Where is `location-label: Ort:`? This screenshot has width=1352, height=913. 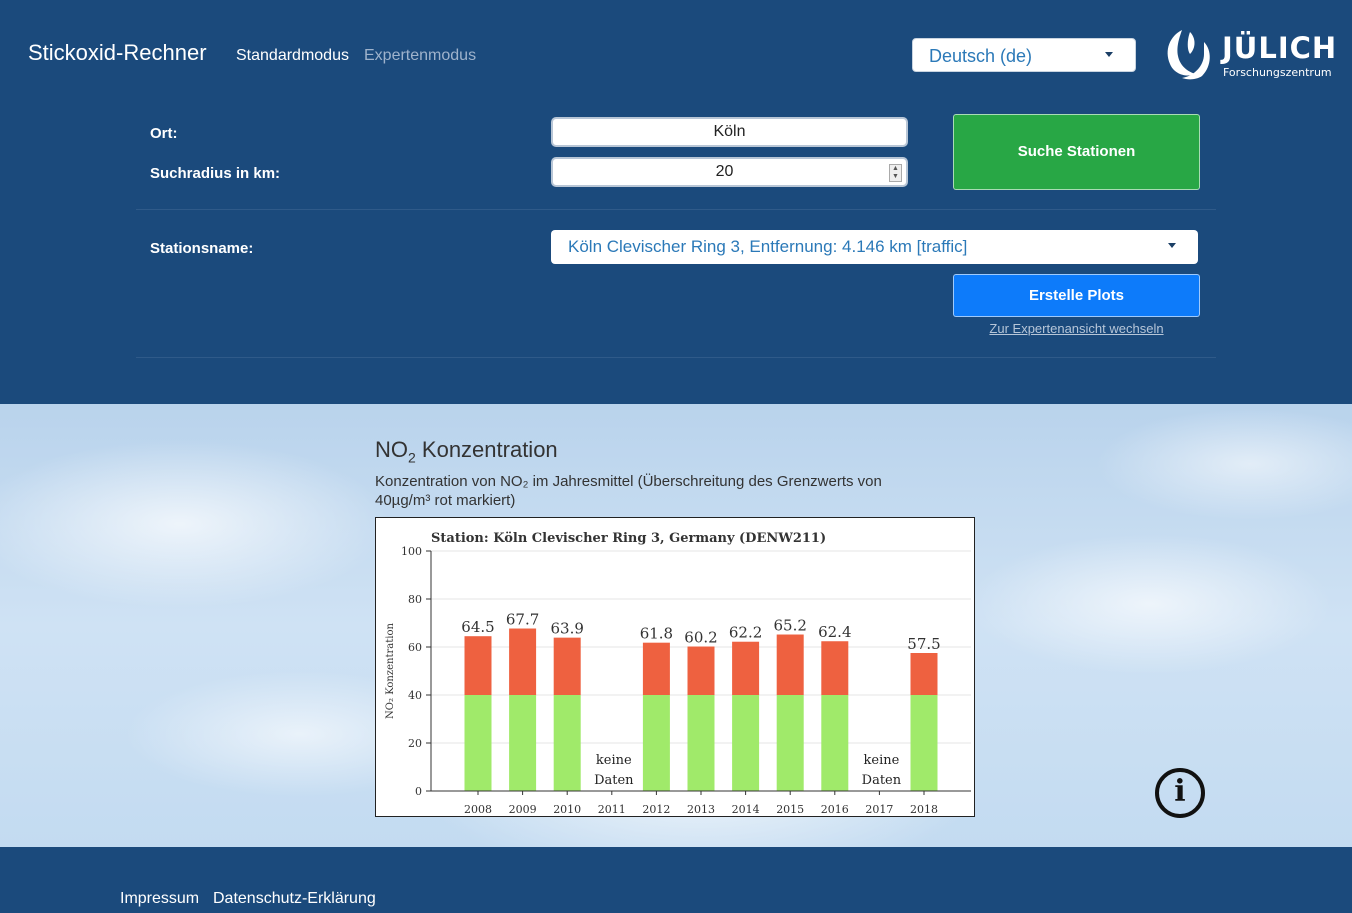
location-label: Ort: is located at coordinates (164, 133).